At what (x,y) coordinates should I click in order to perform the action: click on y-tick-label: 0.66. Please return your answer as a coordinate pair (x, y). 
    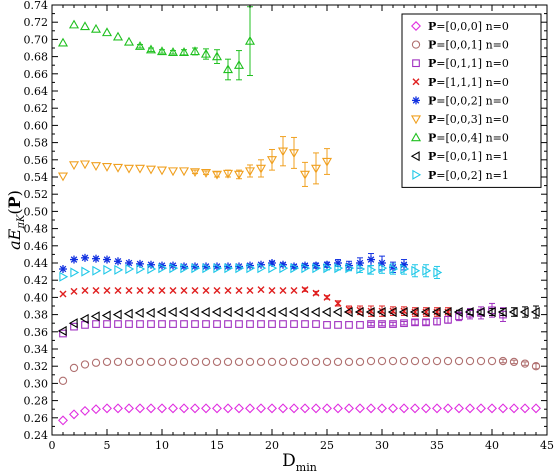
    Looking at the image, I should click on (36, 74).